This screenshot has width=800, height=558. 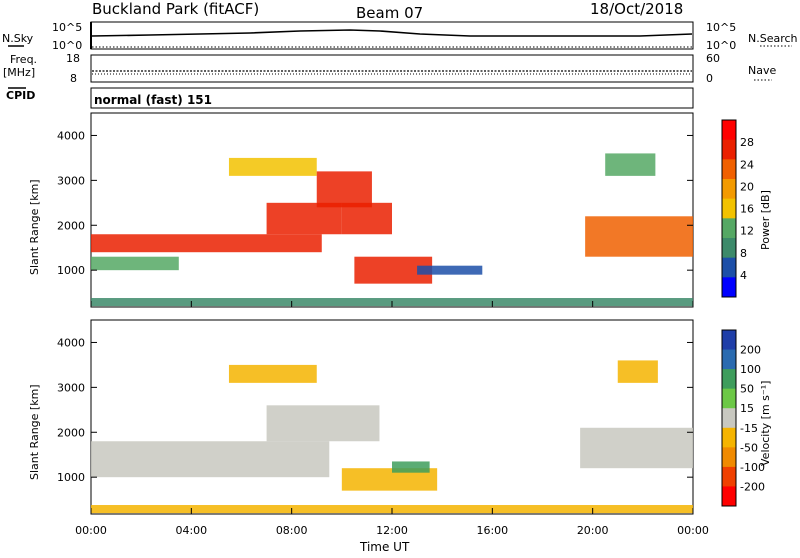 I want to click on velocity-colorbar-label: Velocity [m s⁻¹], so click(x=765, y=423).